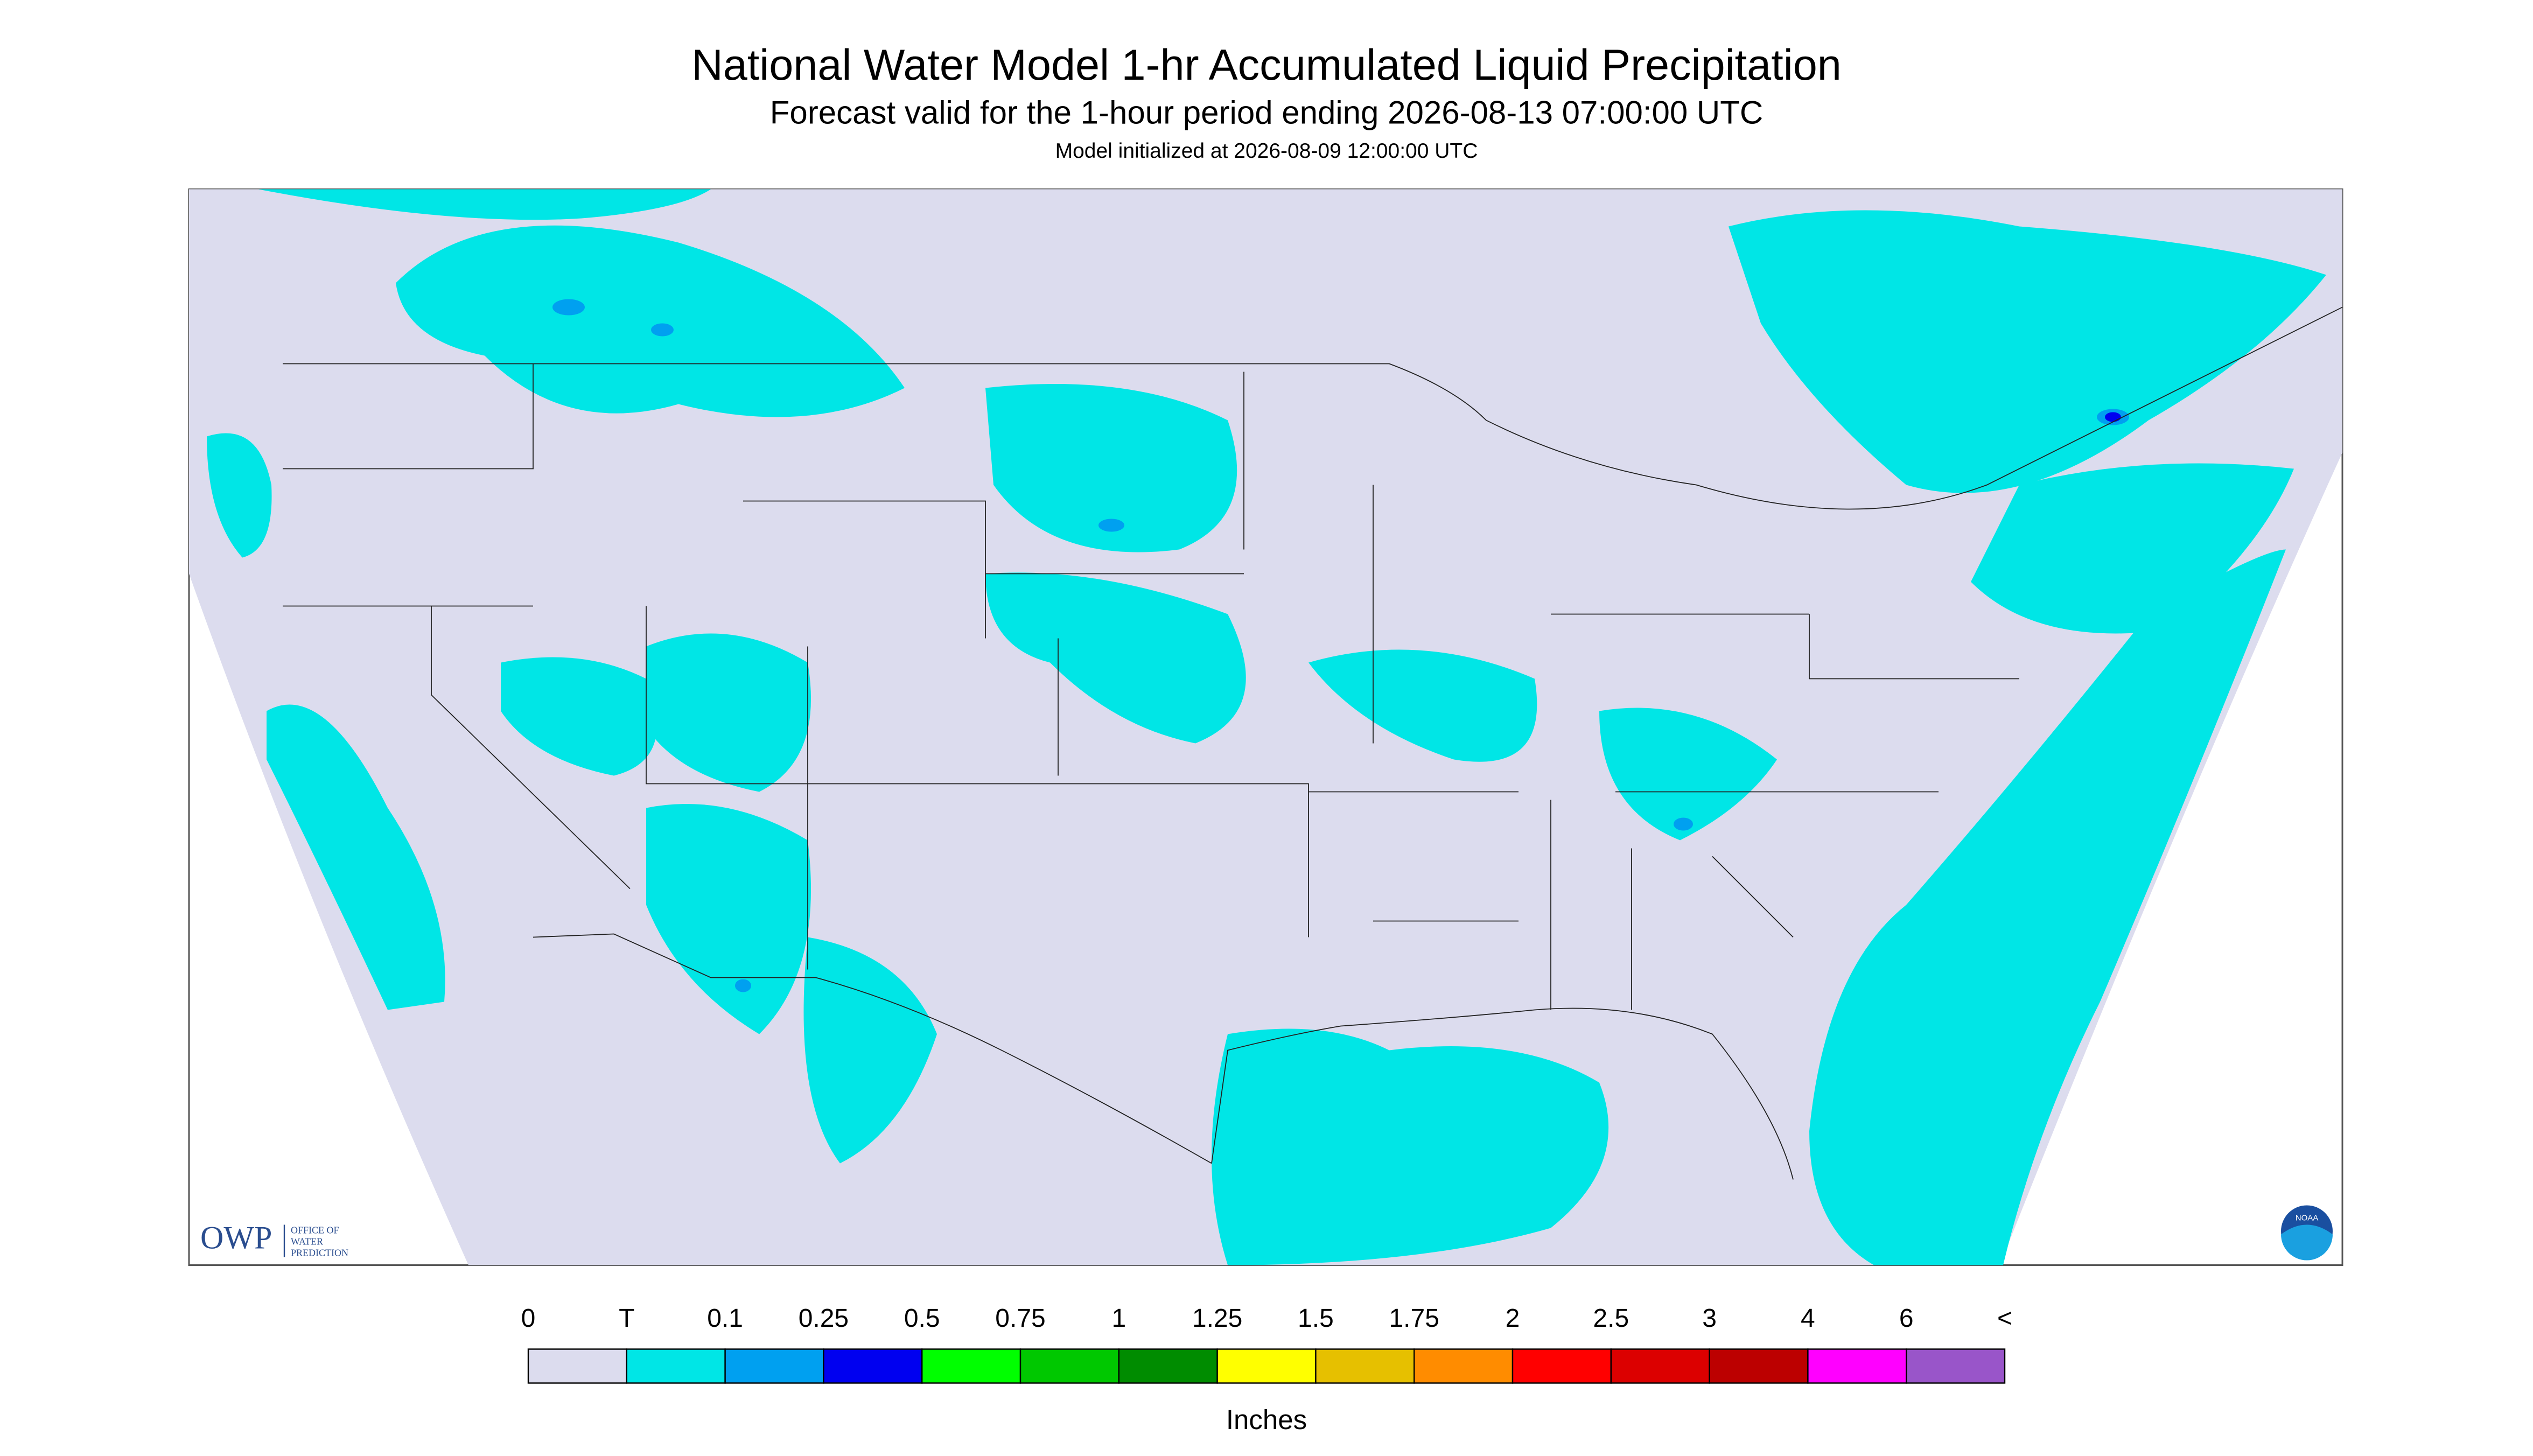  Describe the element at coordinates (1709, 1318) in the screenshot. I see `colorbar-label: 3` at that location.